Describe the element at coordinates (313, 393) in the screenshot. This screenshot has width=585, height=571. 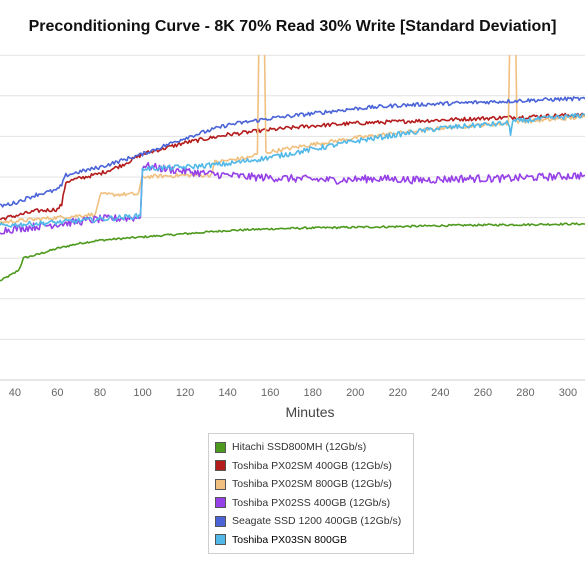
I see `x-tick-label: 180` at that location.